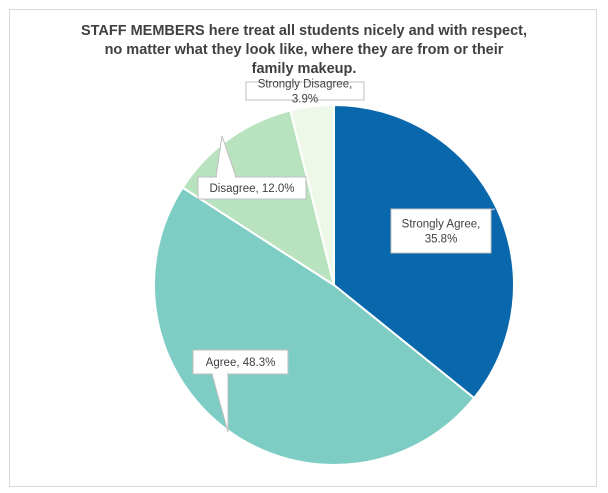 Image resolution: width=608 pixels, height=493 pixels. Describe the element at coordinates (441, 240) in the screenshot. I see `data-label-text: 35.8%` at that location.